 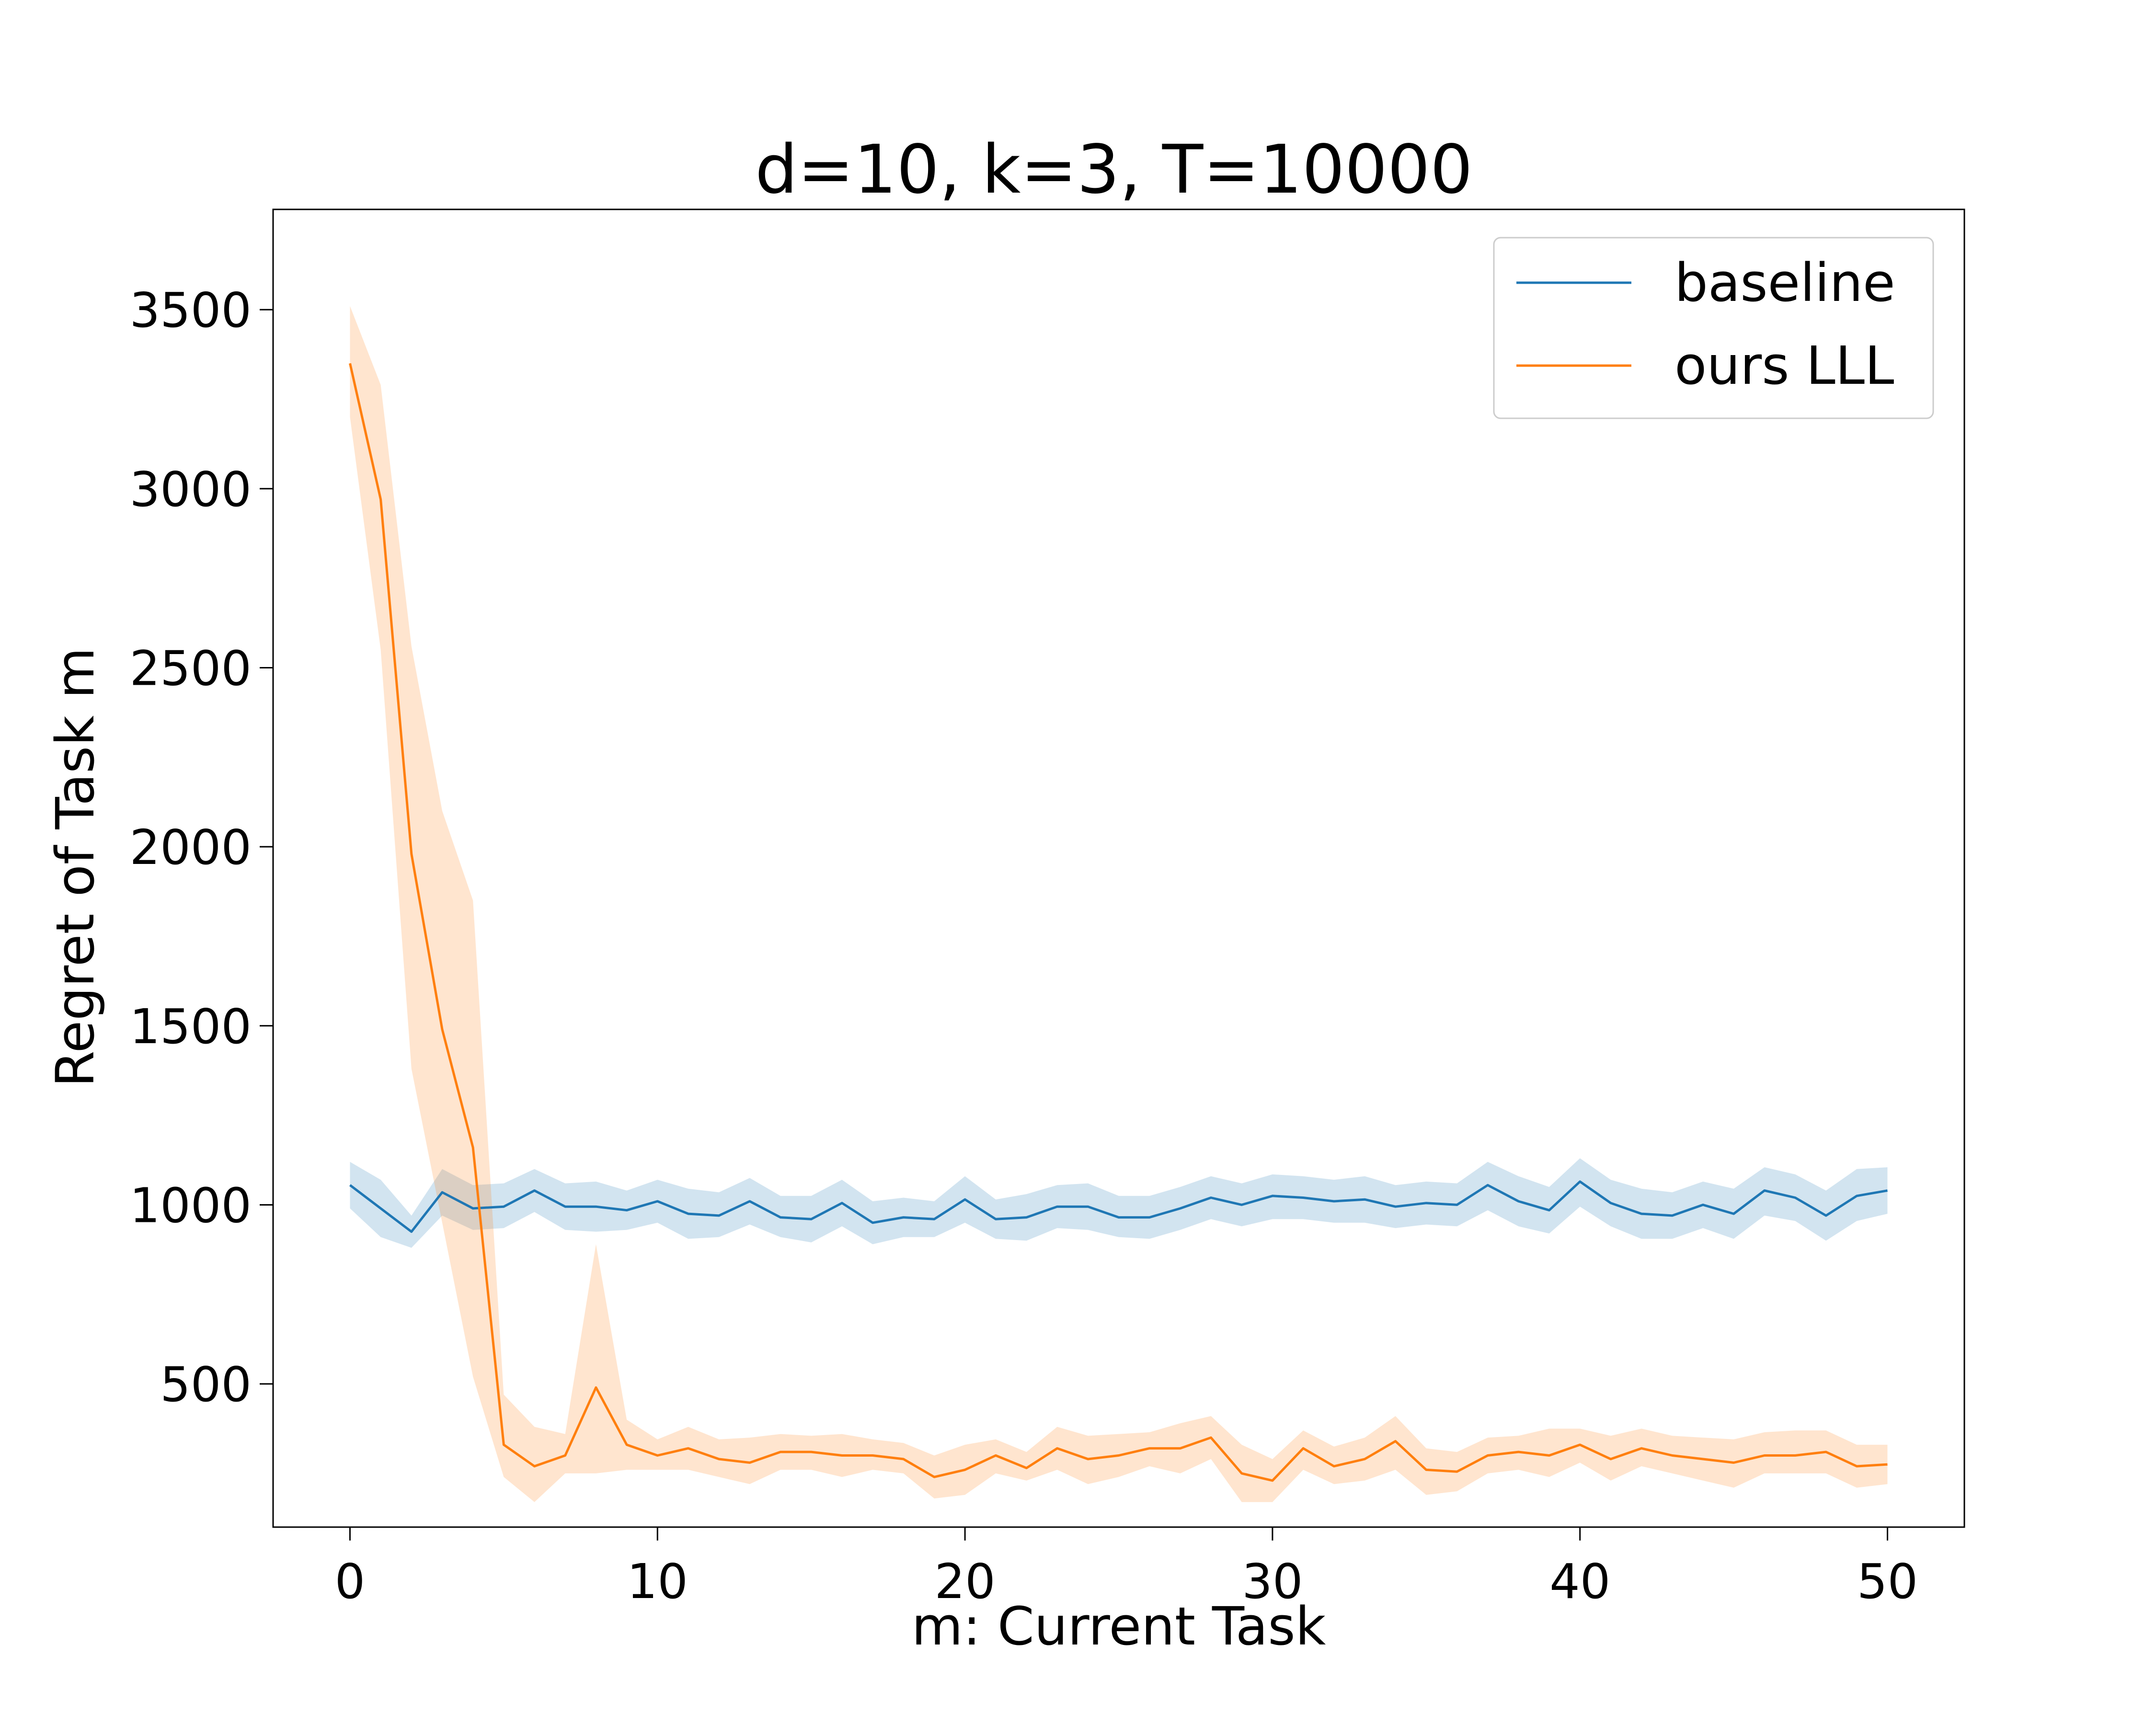 I want to click on y-tick-label: 3500, so click(x=191, y=310).